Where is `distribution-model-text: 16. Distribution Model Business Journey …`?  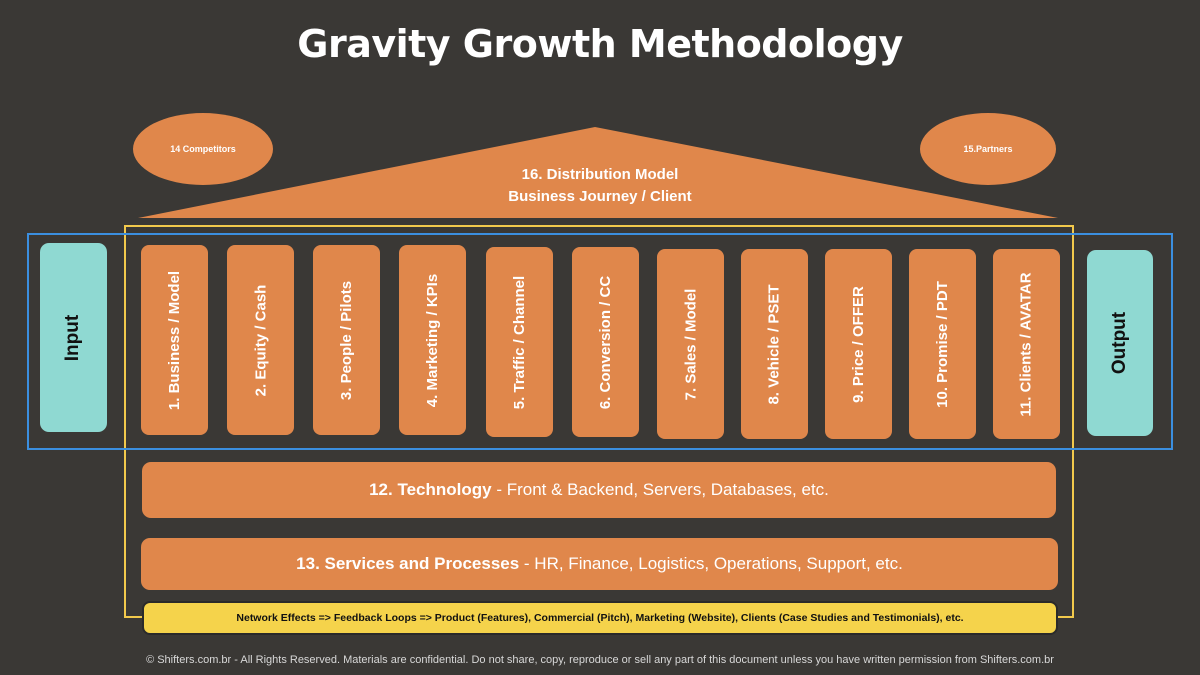
distribution-model-text: 16. Distribution Model Business Journey … is located at coordinates (600, 186).